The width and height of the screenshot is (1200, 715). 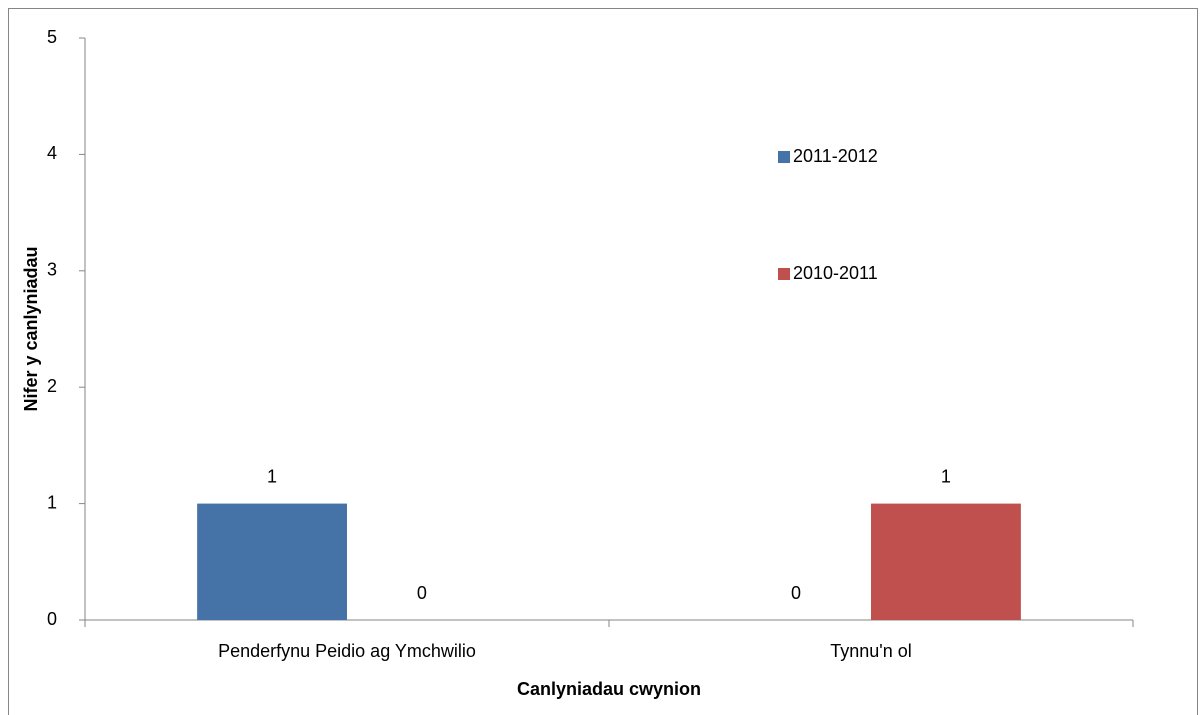 What do you see at coordinates (52, 619) in the screenshot?
I see `y-tick-label: 0` at bounding box center [52, 619].